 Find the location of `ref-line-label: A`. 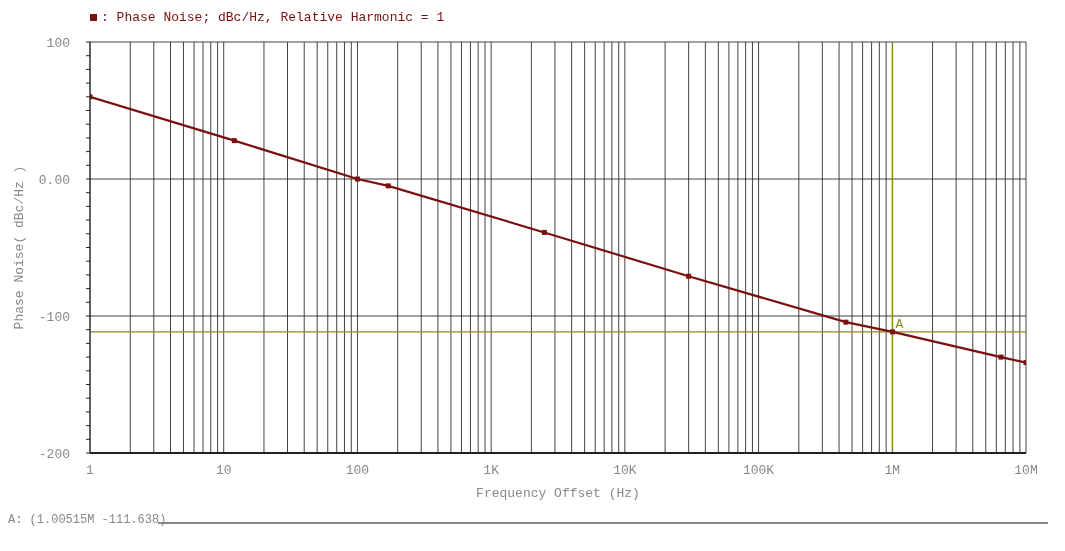

ref-line-label: A is located at coordinates (899, 324).